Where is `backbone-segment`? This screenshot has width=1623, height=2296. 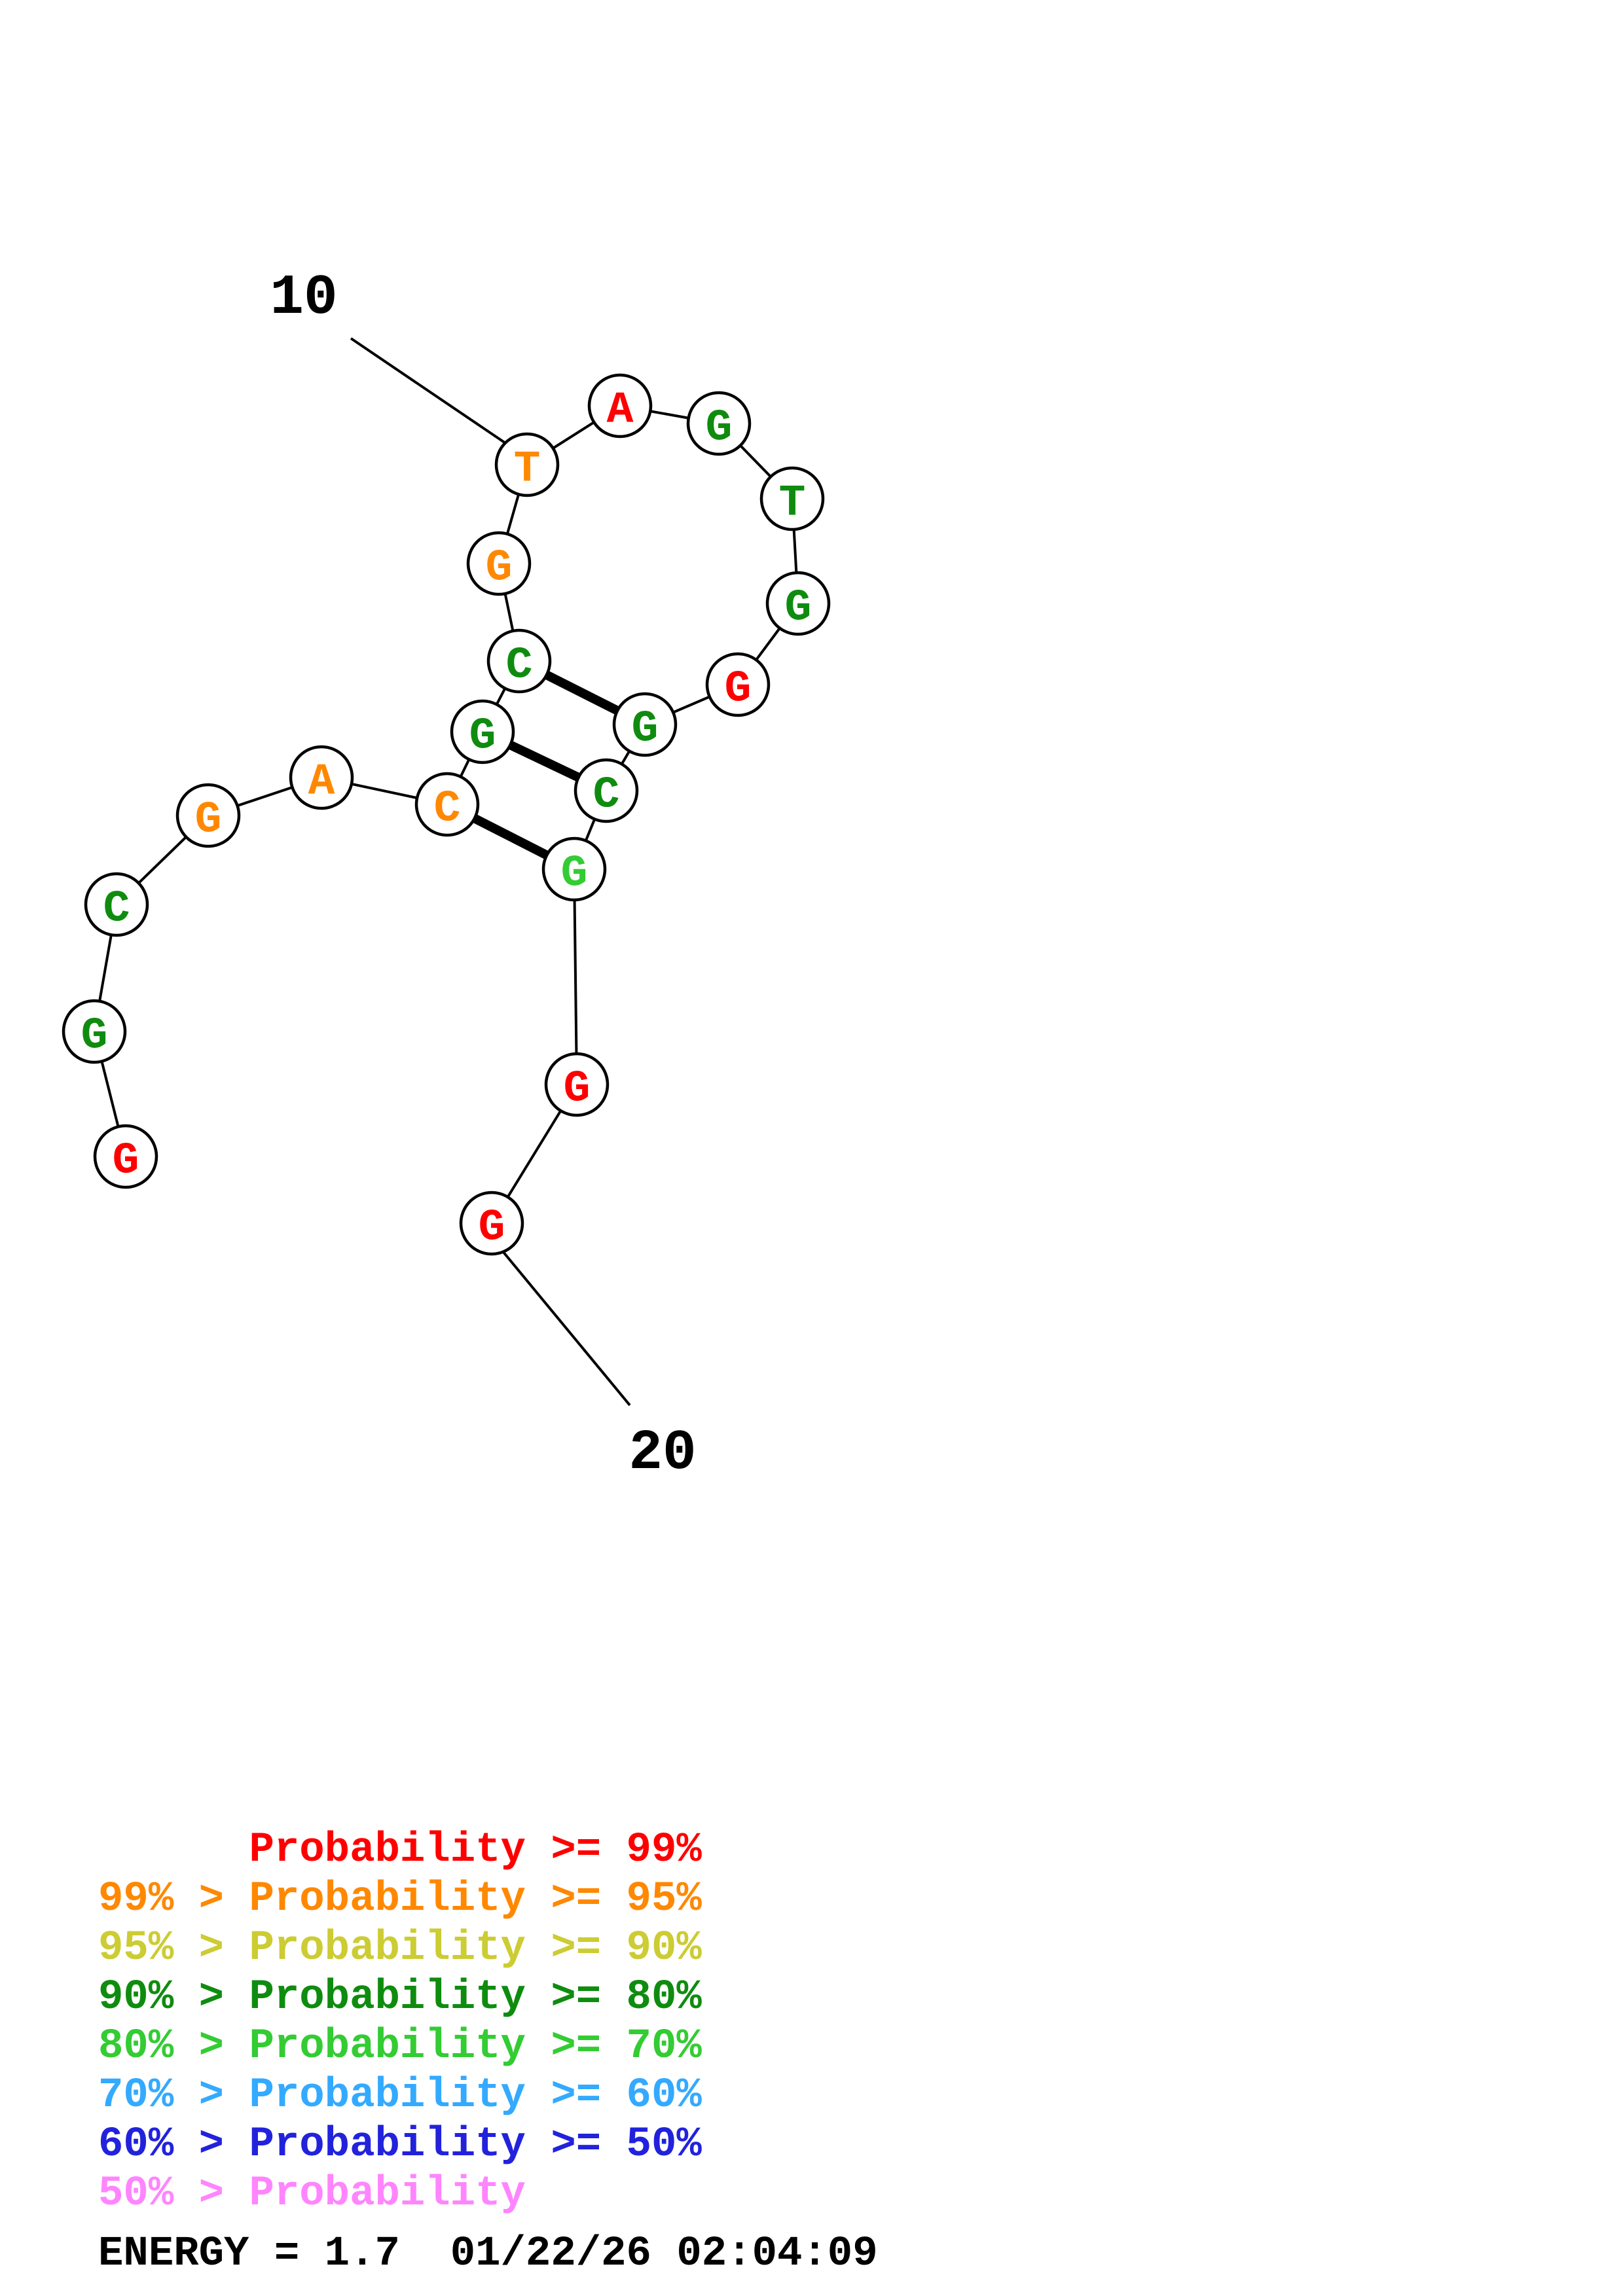 backbone-segment is located at coordinates (575, 977).